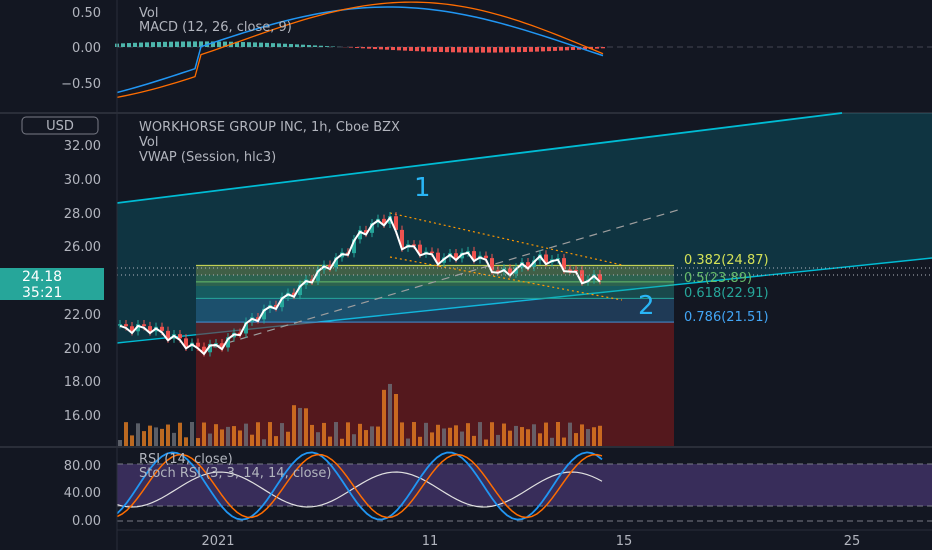 Image resolution: width=932 pixels, height=550 pixels. I want to click on time-axis: 2021 11 15 25, so click(524, 539).